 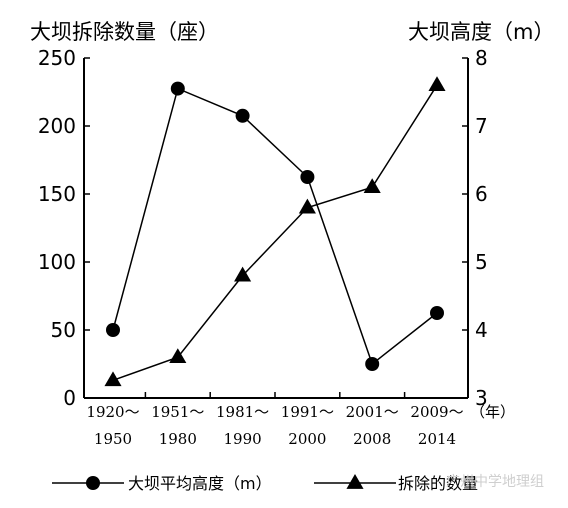 What do you see at coordinates (63, 330) in the screenshot?
I see `left-tick-label: 50` at bounding box center [63, 330].